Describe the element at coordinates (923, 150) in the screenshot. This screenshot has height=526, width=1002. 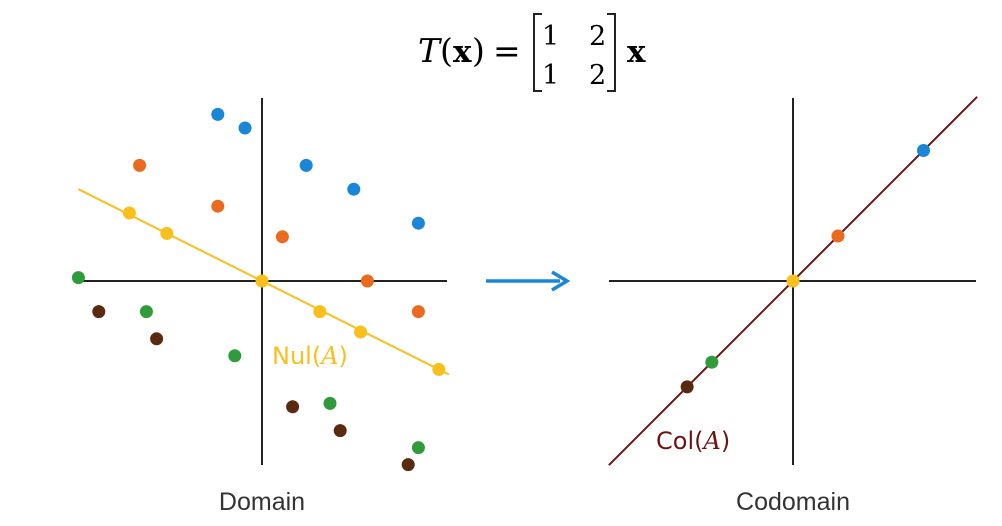
I see `codomain-point-blue` at that location.